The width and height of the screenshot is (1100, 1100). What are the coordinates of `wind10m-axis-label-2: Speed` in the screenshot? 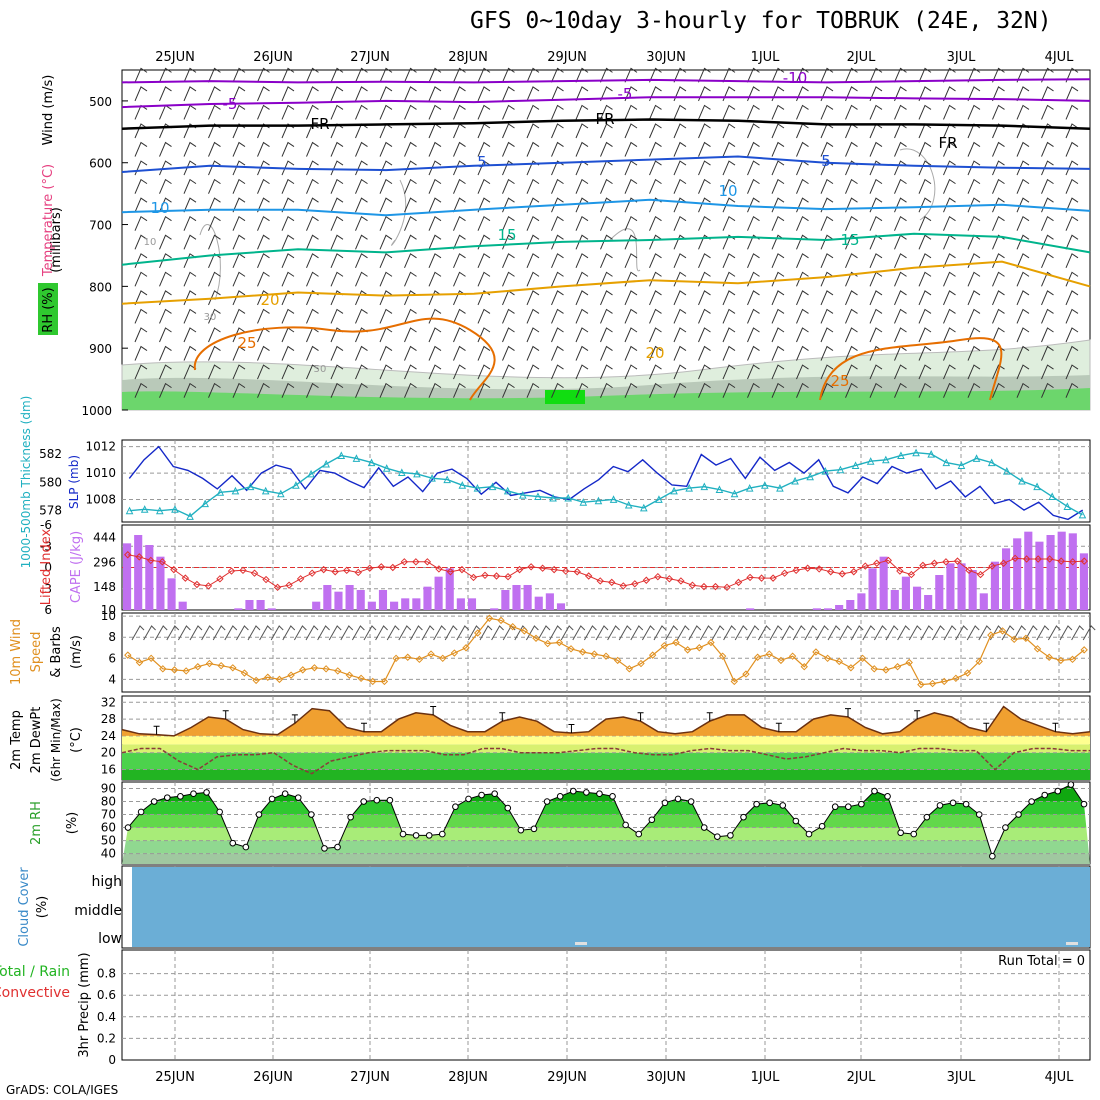 It's located at (36, 652).